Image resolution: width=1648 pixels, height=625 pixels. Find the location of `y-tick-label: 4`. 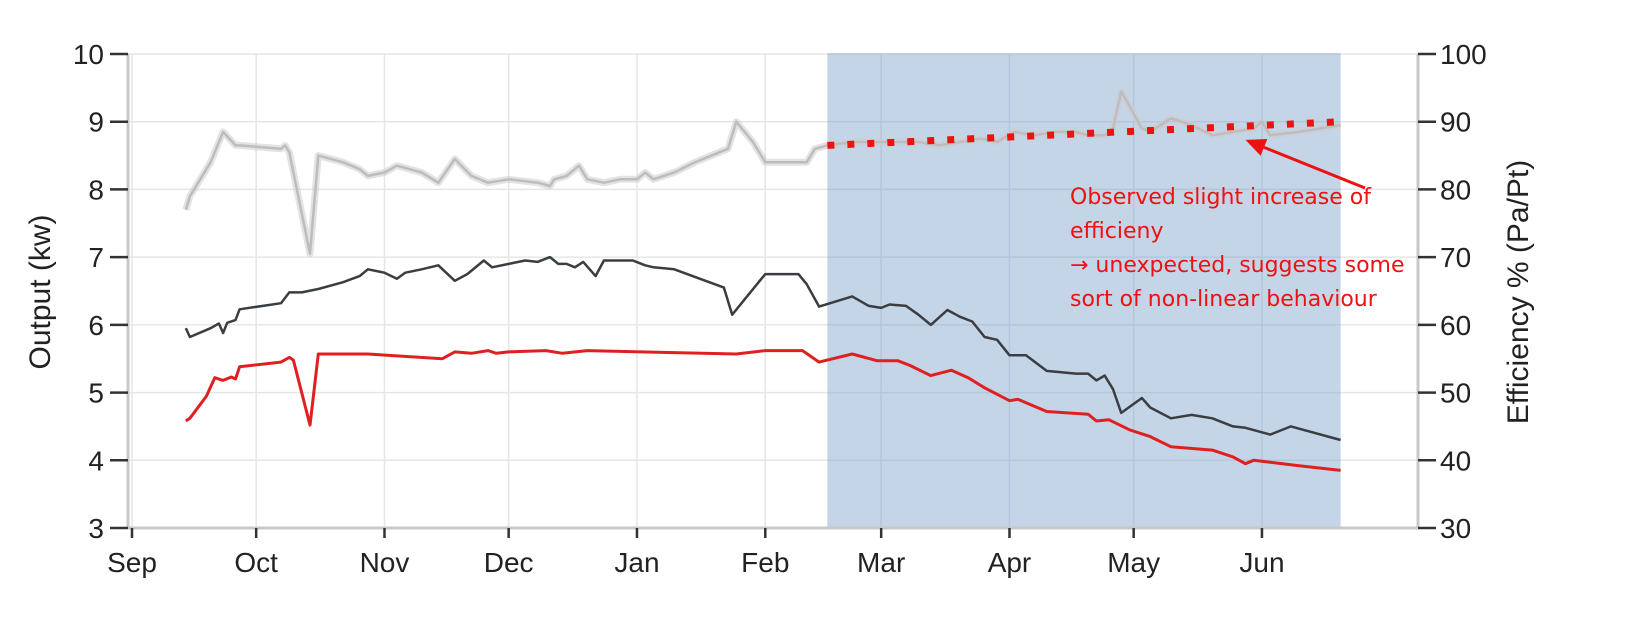

y-tick-label: 4 is located at coordinates (96, 460).